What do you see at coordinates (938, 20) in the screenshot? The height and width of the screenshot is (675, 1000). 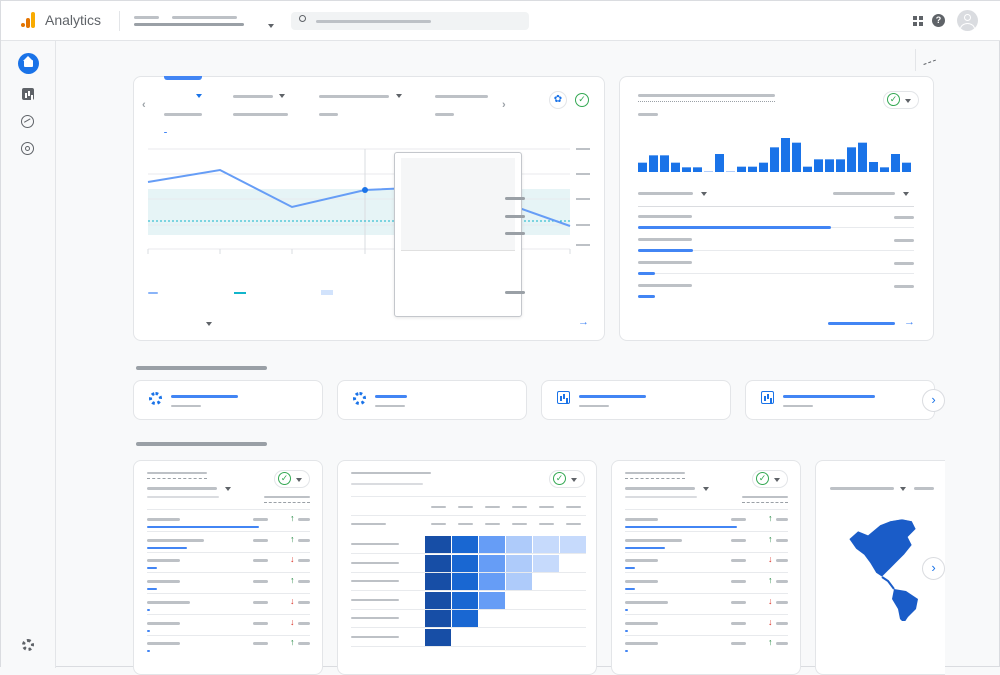 I see `help-icon: ?` at bounding box center [938, 20].